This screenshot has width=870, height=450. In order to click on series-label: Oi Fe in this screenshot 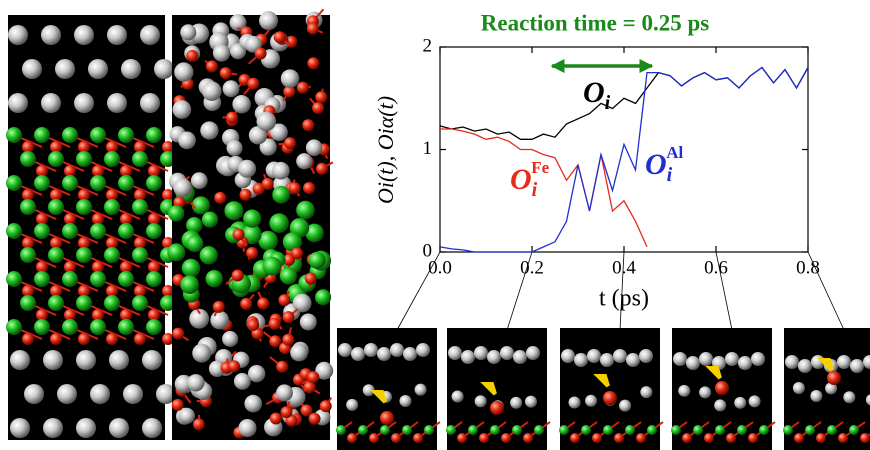, I will do `click(530, 179)`.